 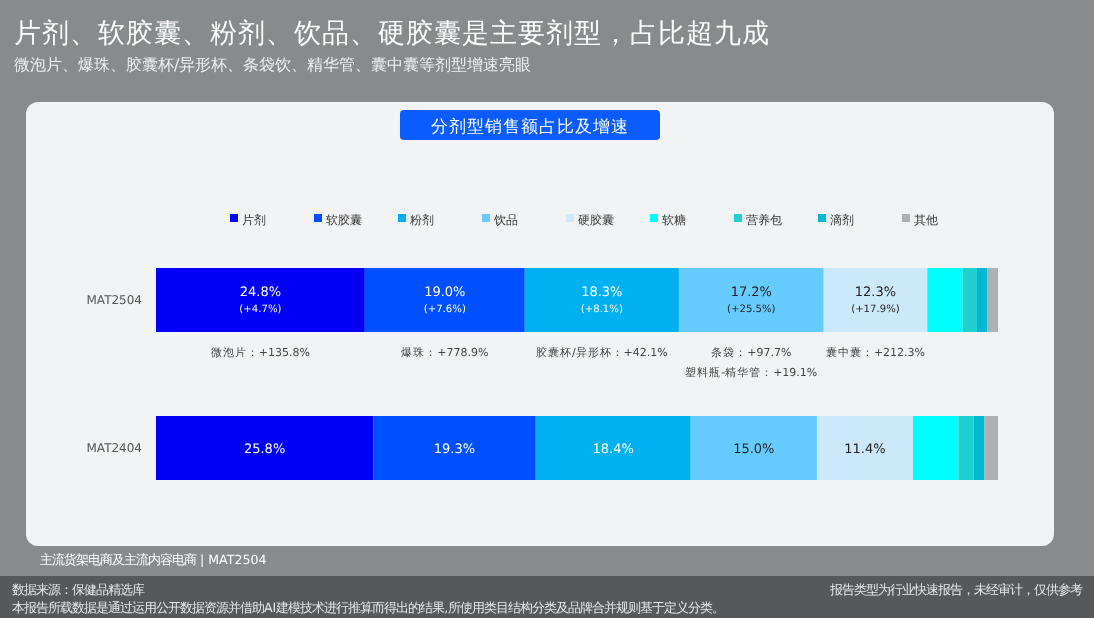 I want to click on chart-subtitle: 微泡片、爆珠、胶囊杯/异形杯、条袋饮、精华管、囊中囊等剂型增速亮眼, so click(x=273, y=65).